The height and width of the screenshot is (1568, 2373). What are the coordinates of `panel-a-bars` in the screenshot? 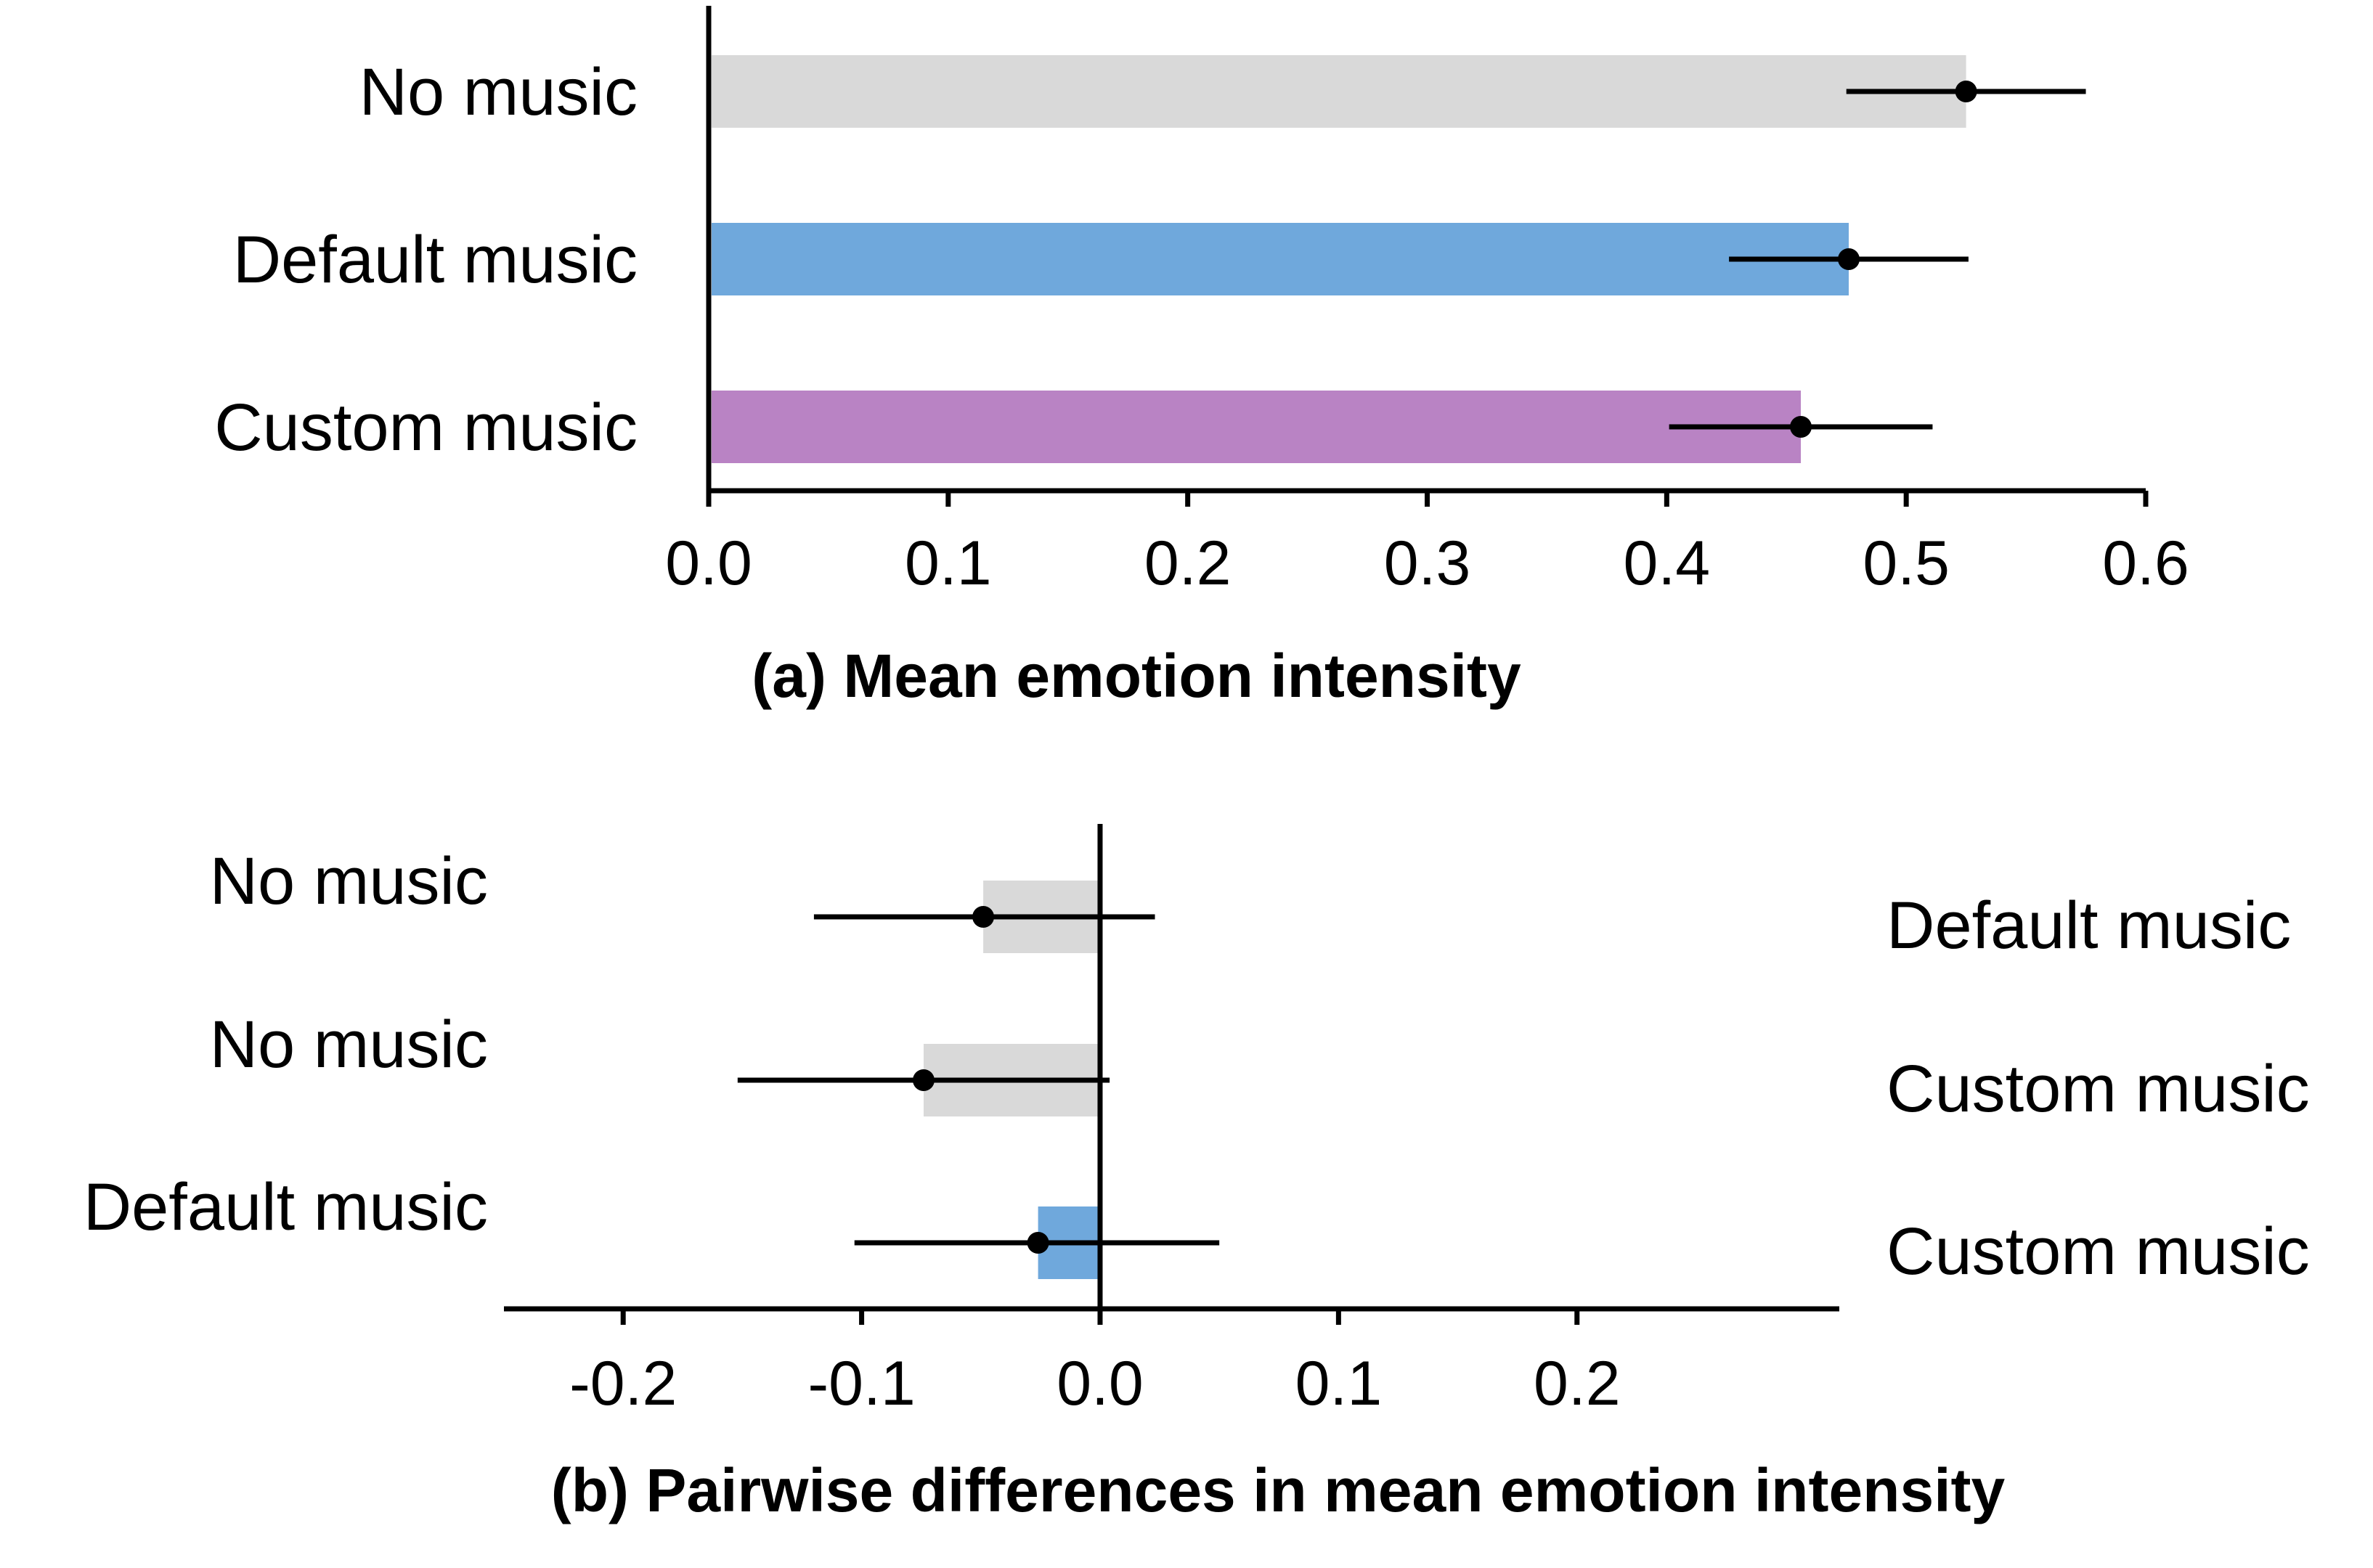 It's located at (1339, 259).